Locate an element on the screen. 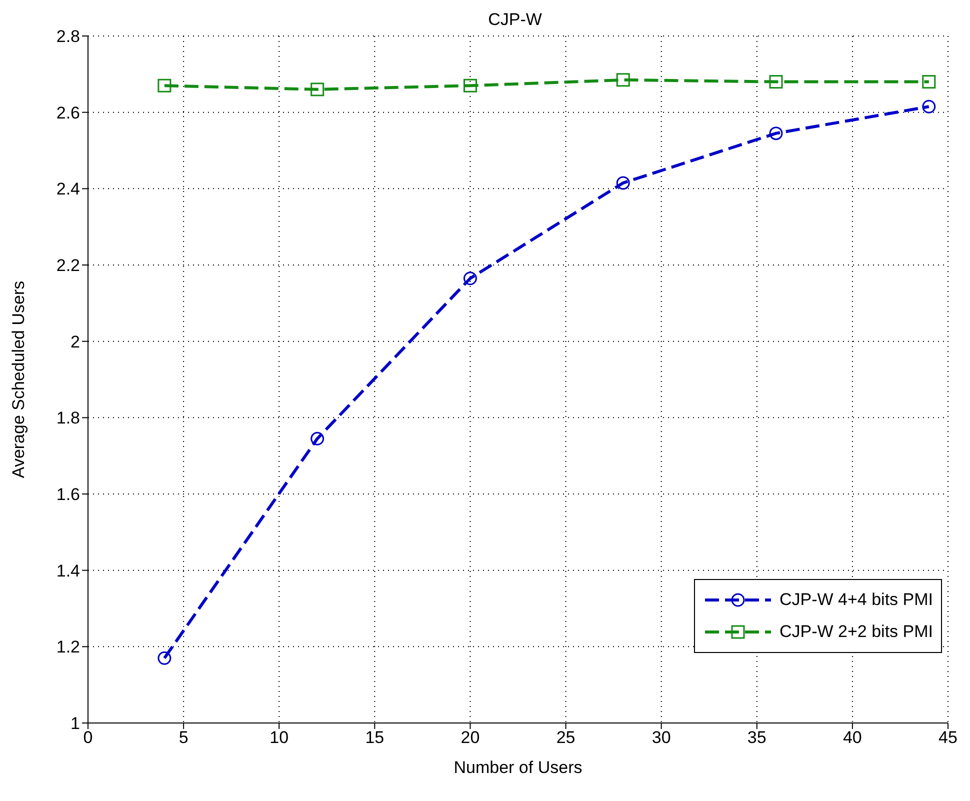  x-tick-label: 40 is located at coordinates (852, 738).